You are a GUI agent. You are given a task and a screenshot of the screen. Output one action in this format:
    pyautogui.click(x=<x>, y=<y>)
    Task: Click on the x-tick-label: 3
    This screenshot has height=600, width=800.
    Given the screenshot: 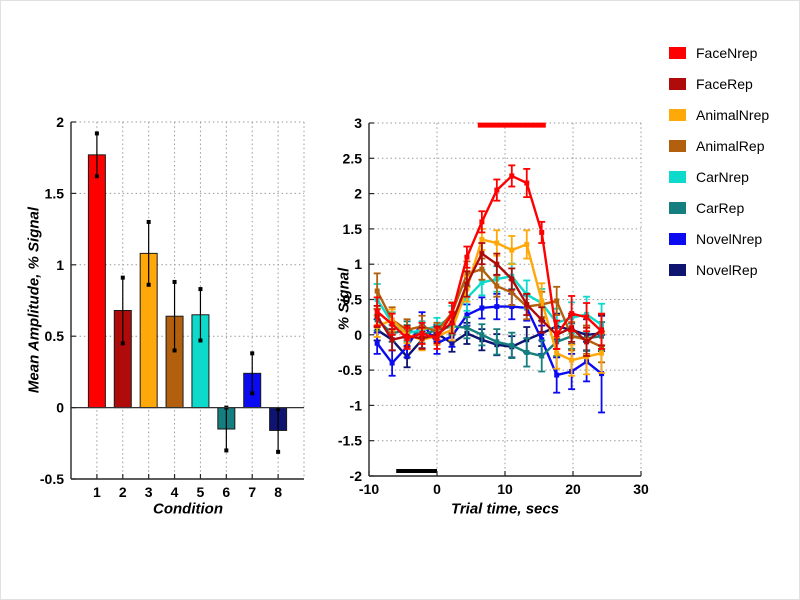 What is the action you would take?
    pyautogui.click(x=149, y=492)
    